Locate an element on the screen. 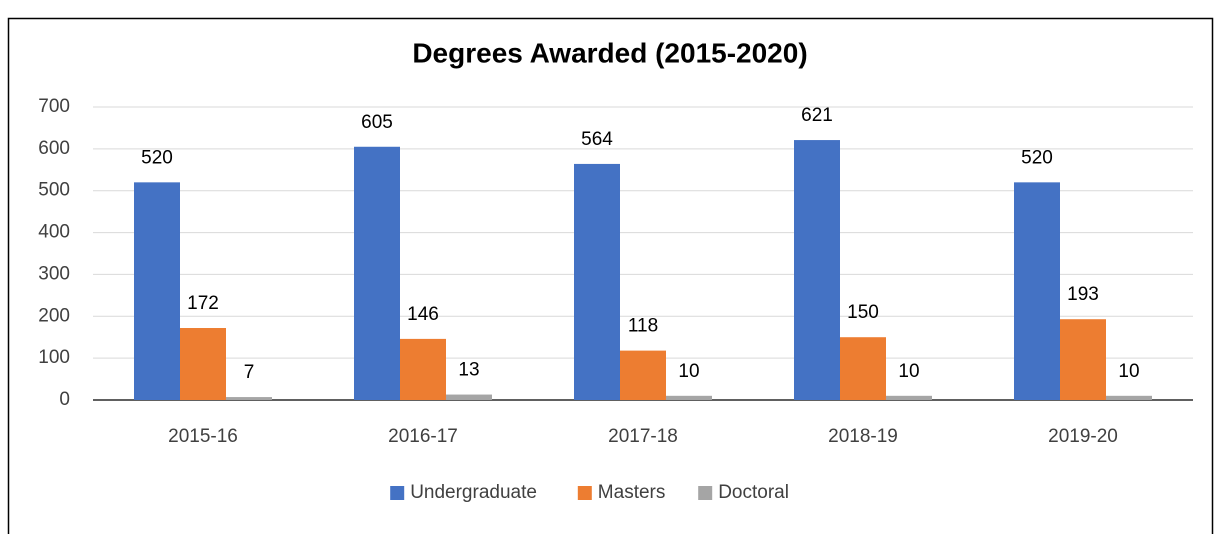  value-label: 193 is located at coordinates (1083, 294).